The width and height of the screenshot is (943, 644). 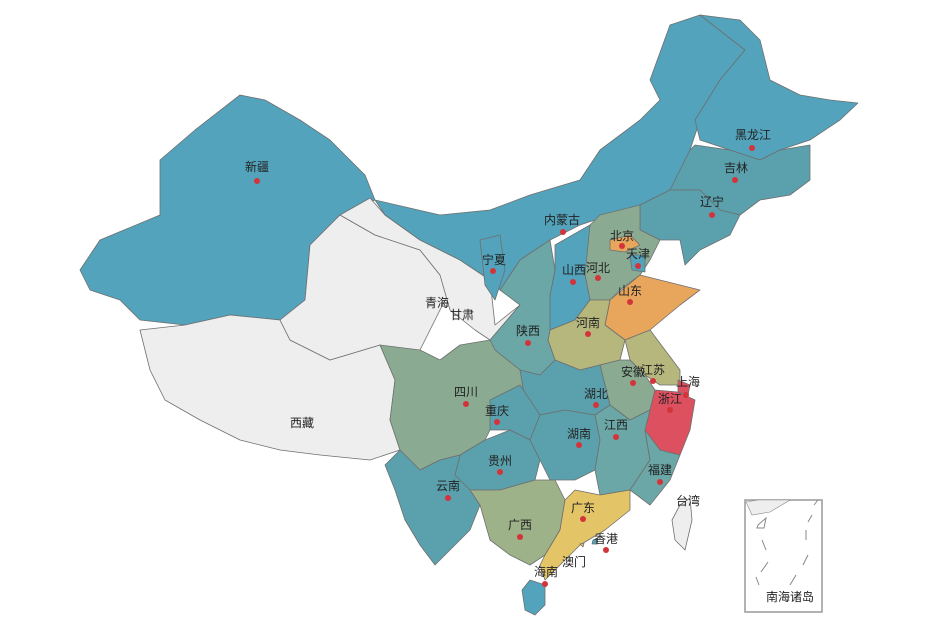 I want to click on region-label: 河北, so click(x=598, y=268).